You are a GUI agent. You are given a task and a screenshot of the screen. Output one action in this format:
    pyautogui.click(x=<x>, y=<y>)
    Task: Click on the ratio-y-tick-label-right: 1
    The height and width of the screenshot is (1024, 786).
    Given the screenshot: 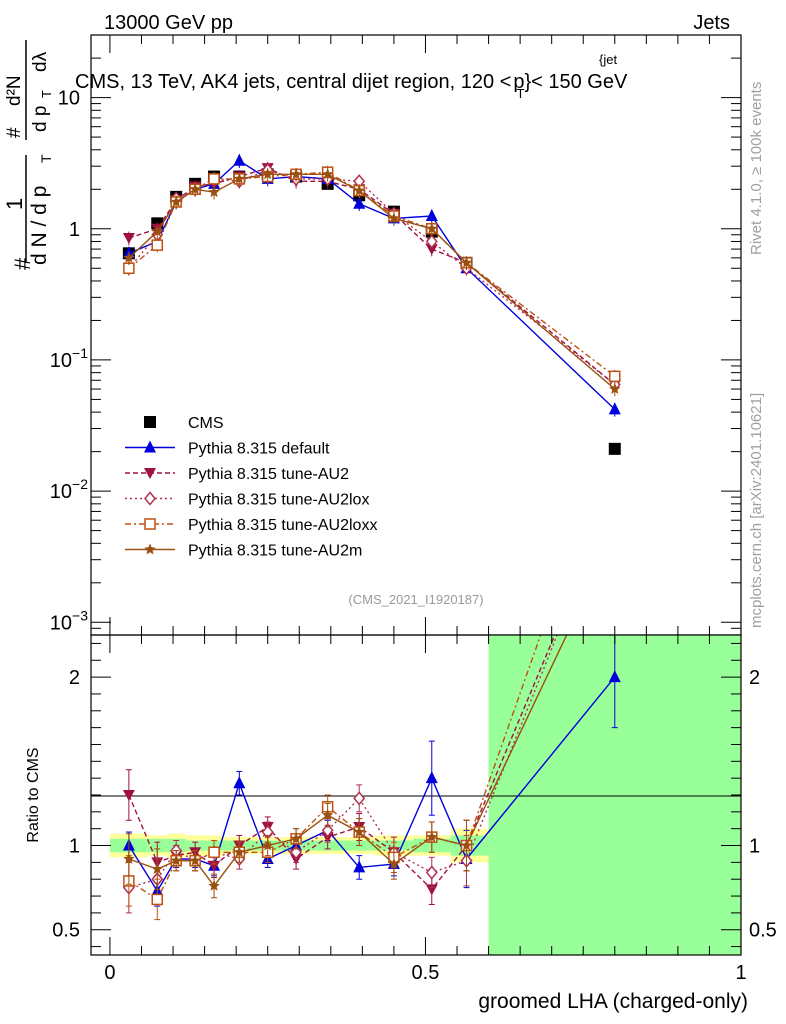 What is the action you would take?
    pyautogui.click(x=754, y=847)
    